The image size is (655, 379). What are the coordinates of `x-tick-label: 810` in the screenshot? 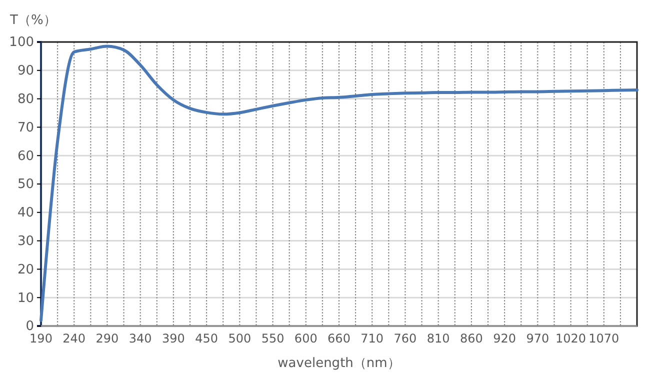 It's located at (438, 339).